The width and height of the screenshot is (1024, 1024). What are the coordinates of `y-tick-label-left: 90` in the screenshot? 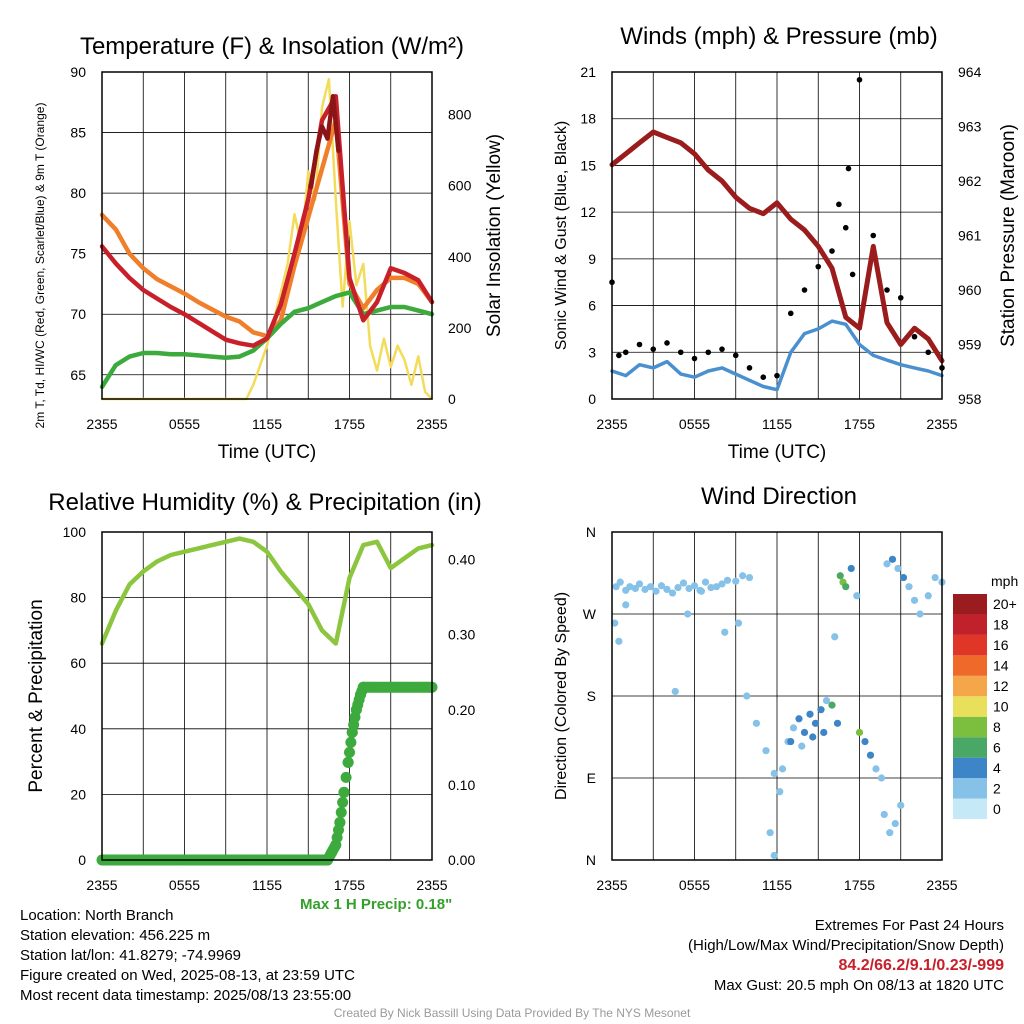 It's located at (78, 72).